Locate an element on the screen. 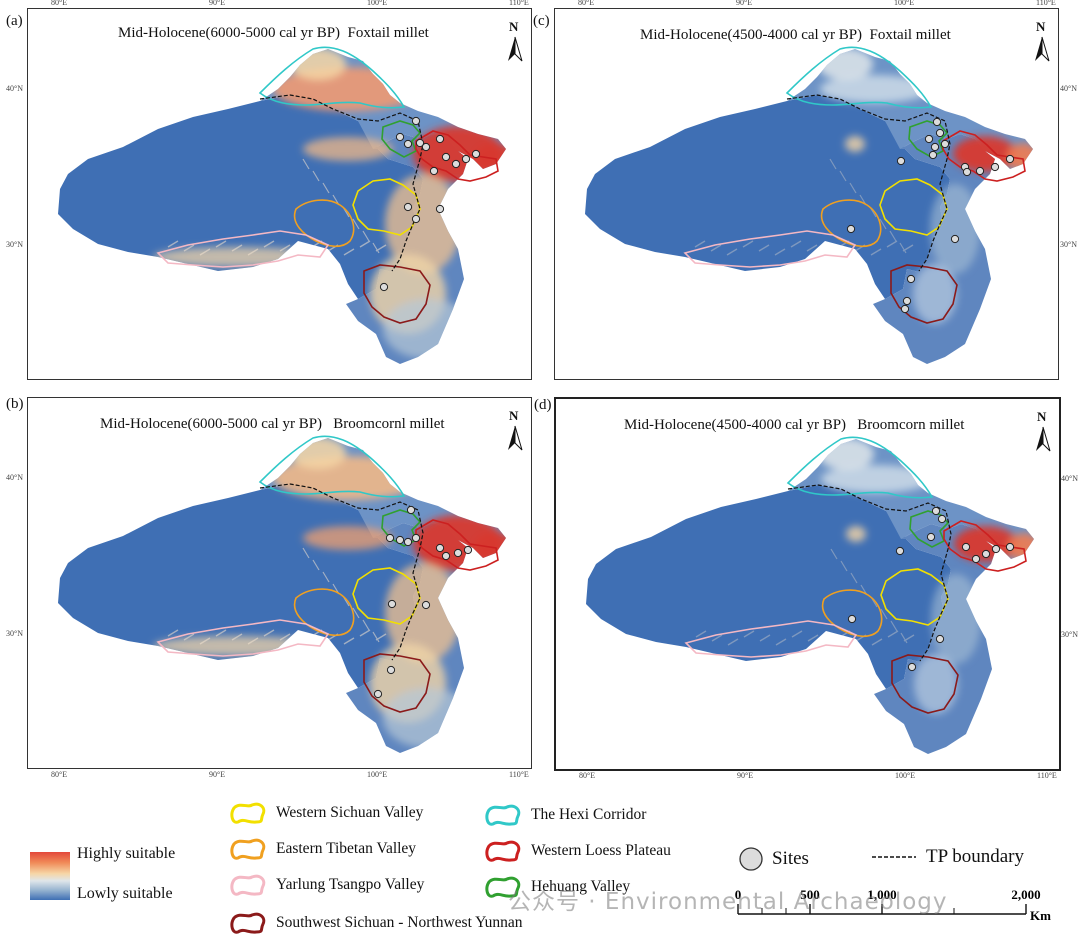  region-outline-hehuang is located at coordinates (401, 139).